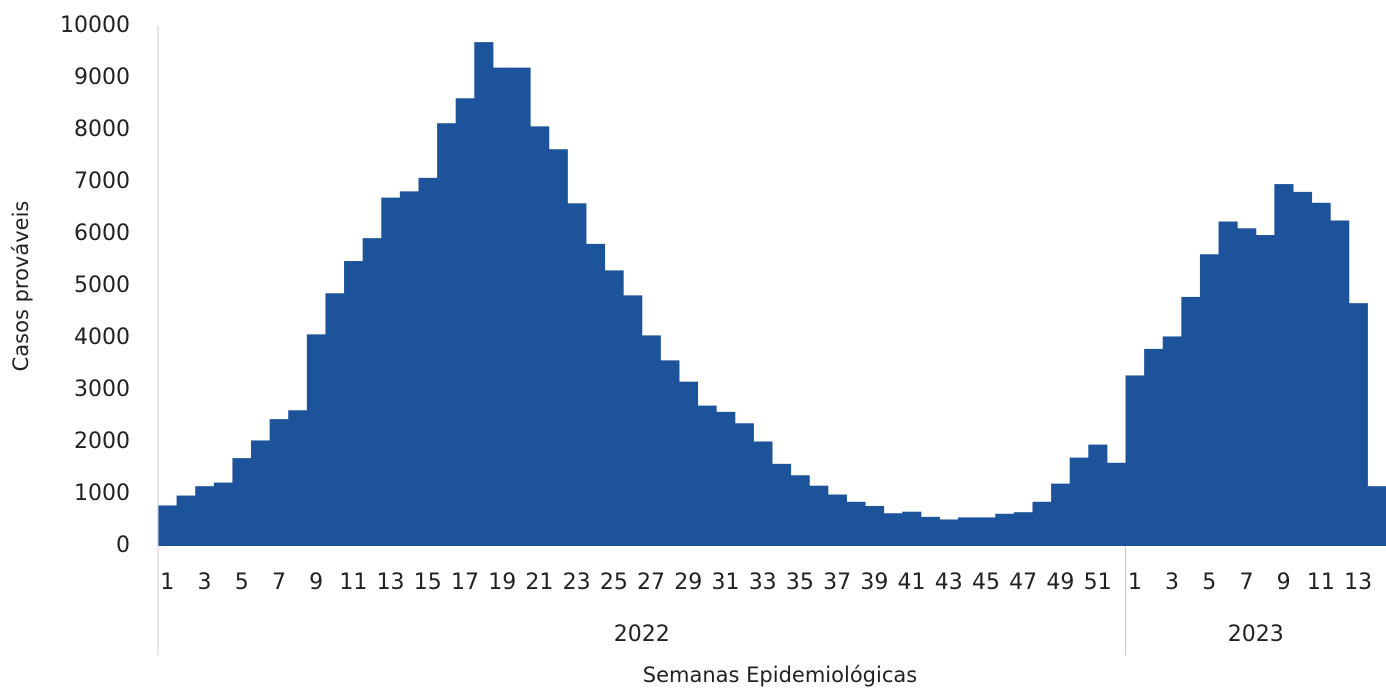  I want to click on x-tick-label: 37, so click(837, 582).